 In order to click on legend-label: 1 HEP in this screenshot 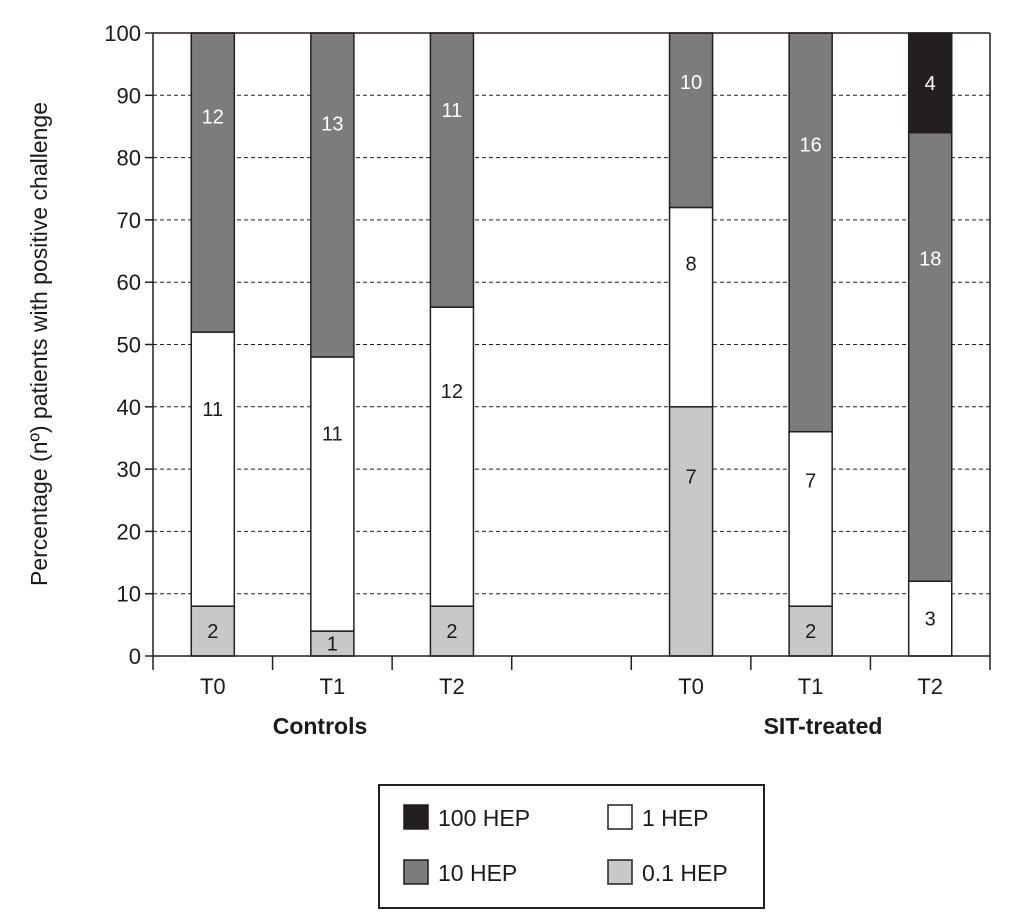, I will do `click(675, 818)`.